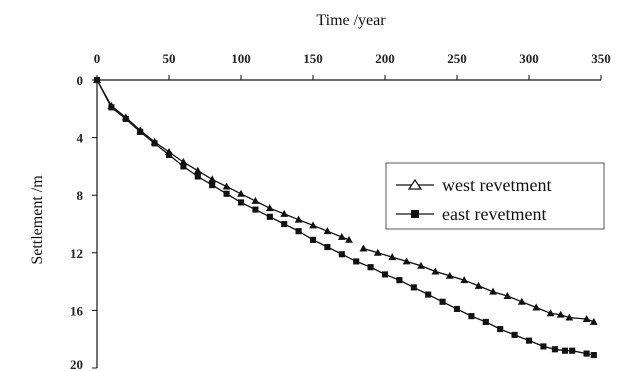 The image size is (624, 371). What do you see at coordinates (385, 58) in the screenshot?
I see `x-tick-label: 200` at bounding box center [385, 58].